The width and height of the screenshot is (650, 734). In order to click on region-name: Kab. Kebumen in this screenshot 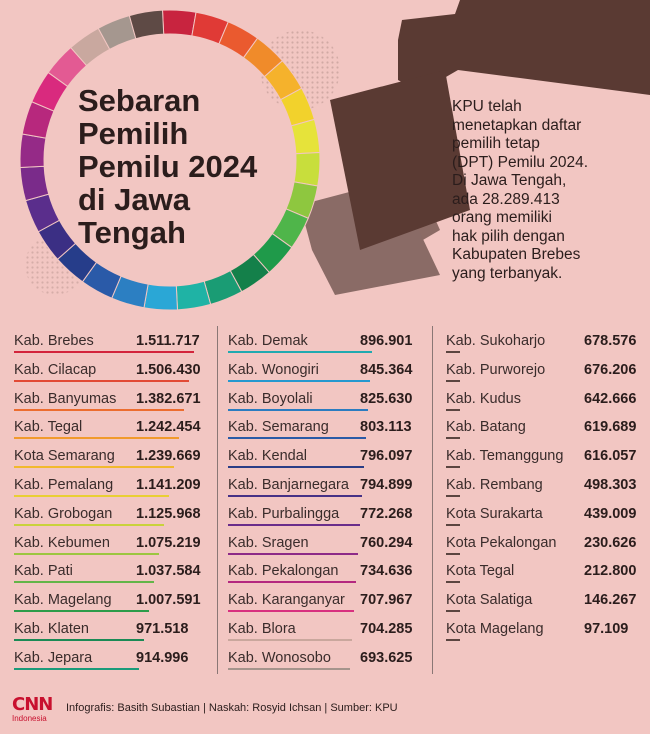, I will do `click(62, 542)`.